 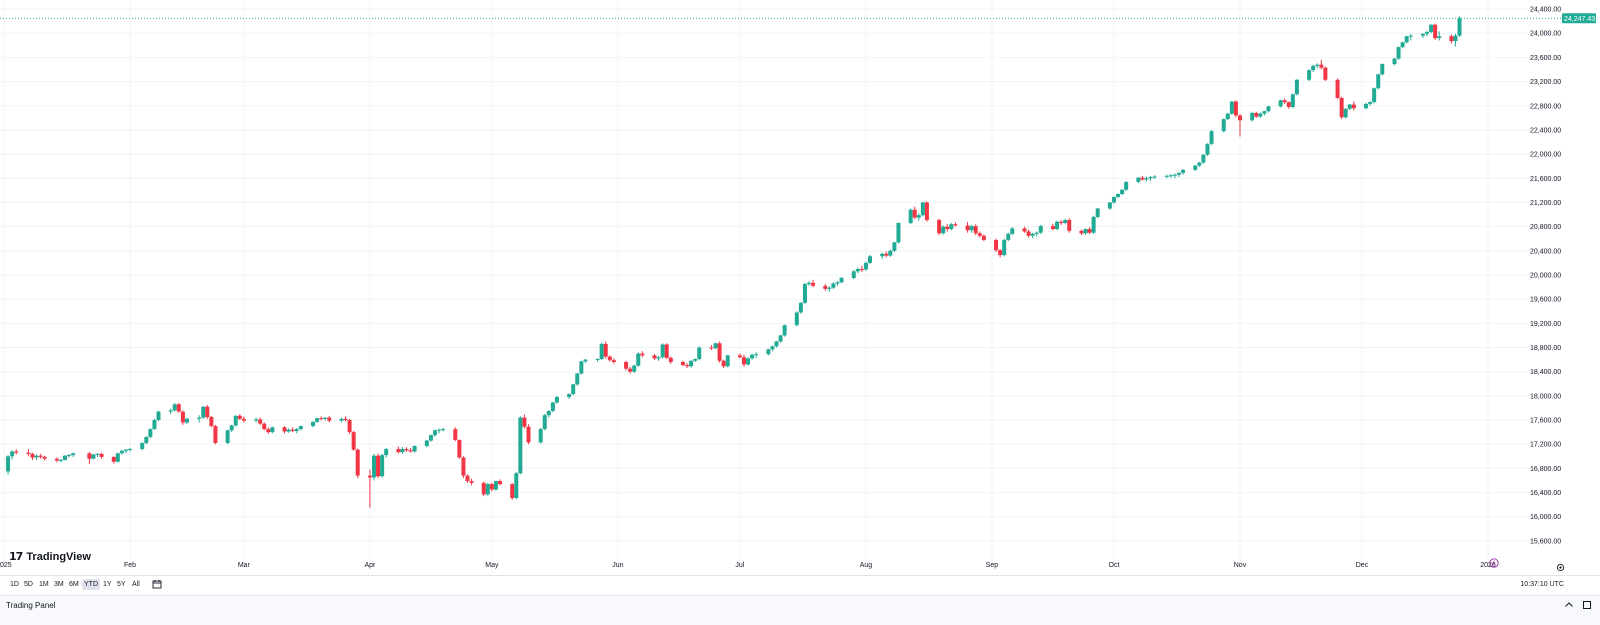 I want to click on date-range-icon, so click(x=157, y=584).